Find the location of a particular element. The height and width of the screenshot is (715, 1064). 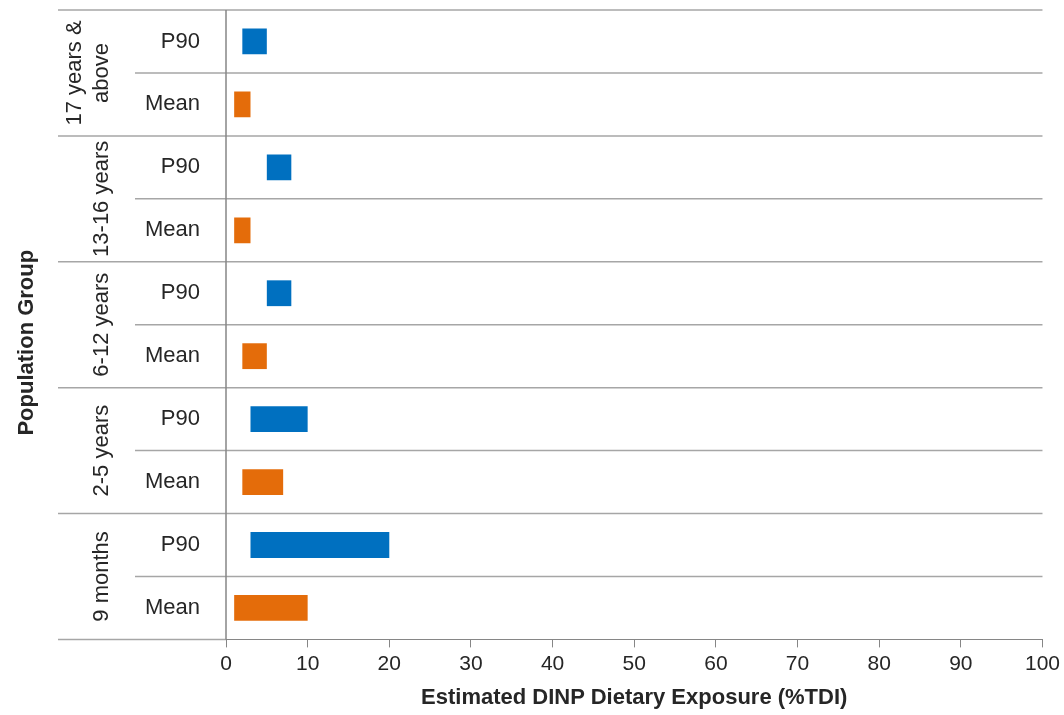

x-tick-label: 30 is located at coordinates (471, 662).